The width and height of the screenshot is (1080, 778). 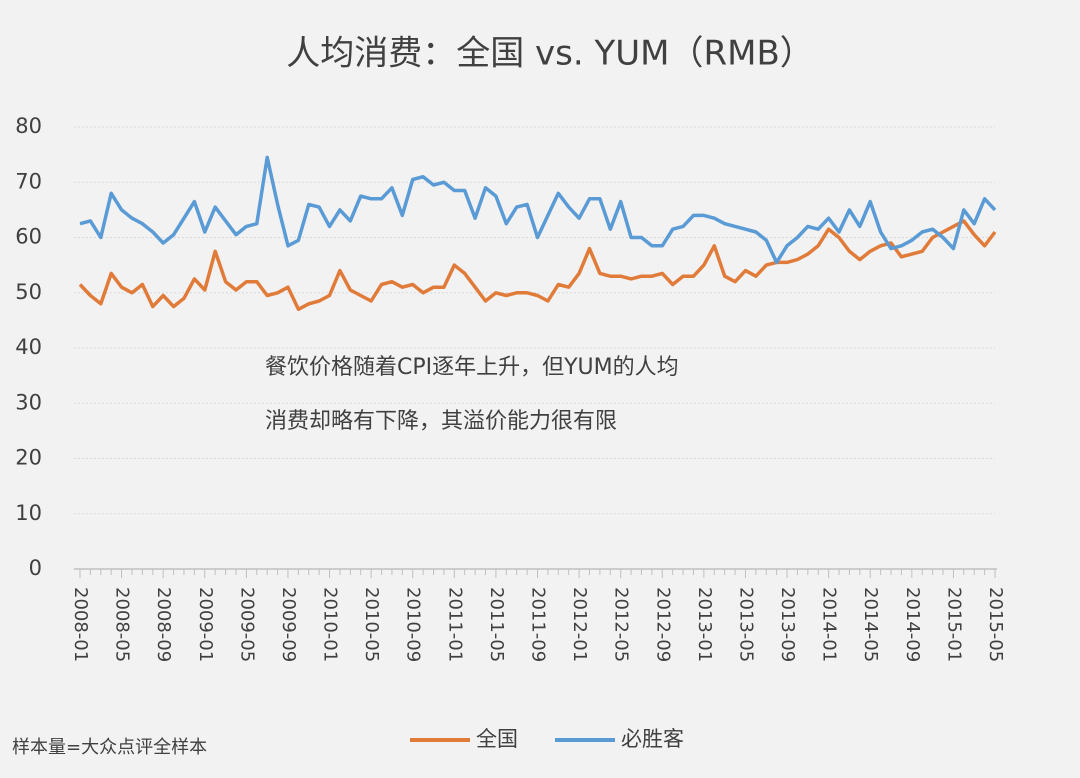 I want to click on x-tick-label: 2009-09, so click(x=288, y=624).